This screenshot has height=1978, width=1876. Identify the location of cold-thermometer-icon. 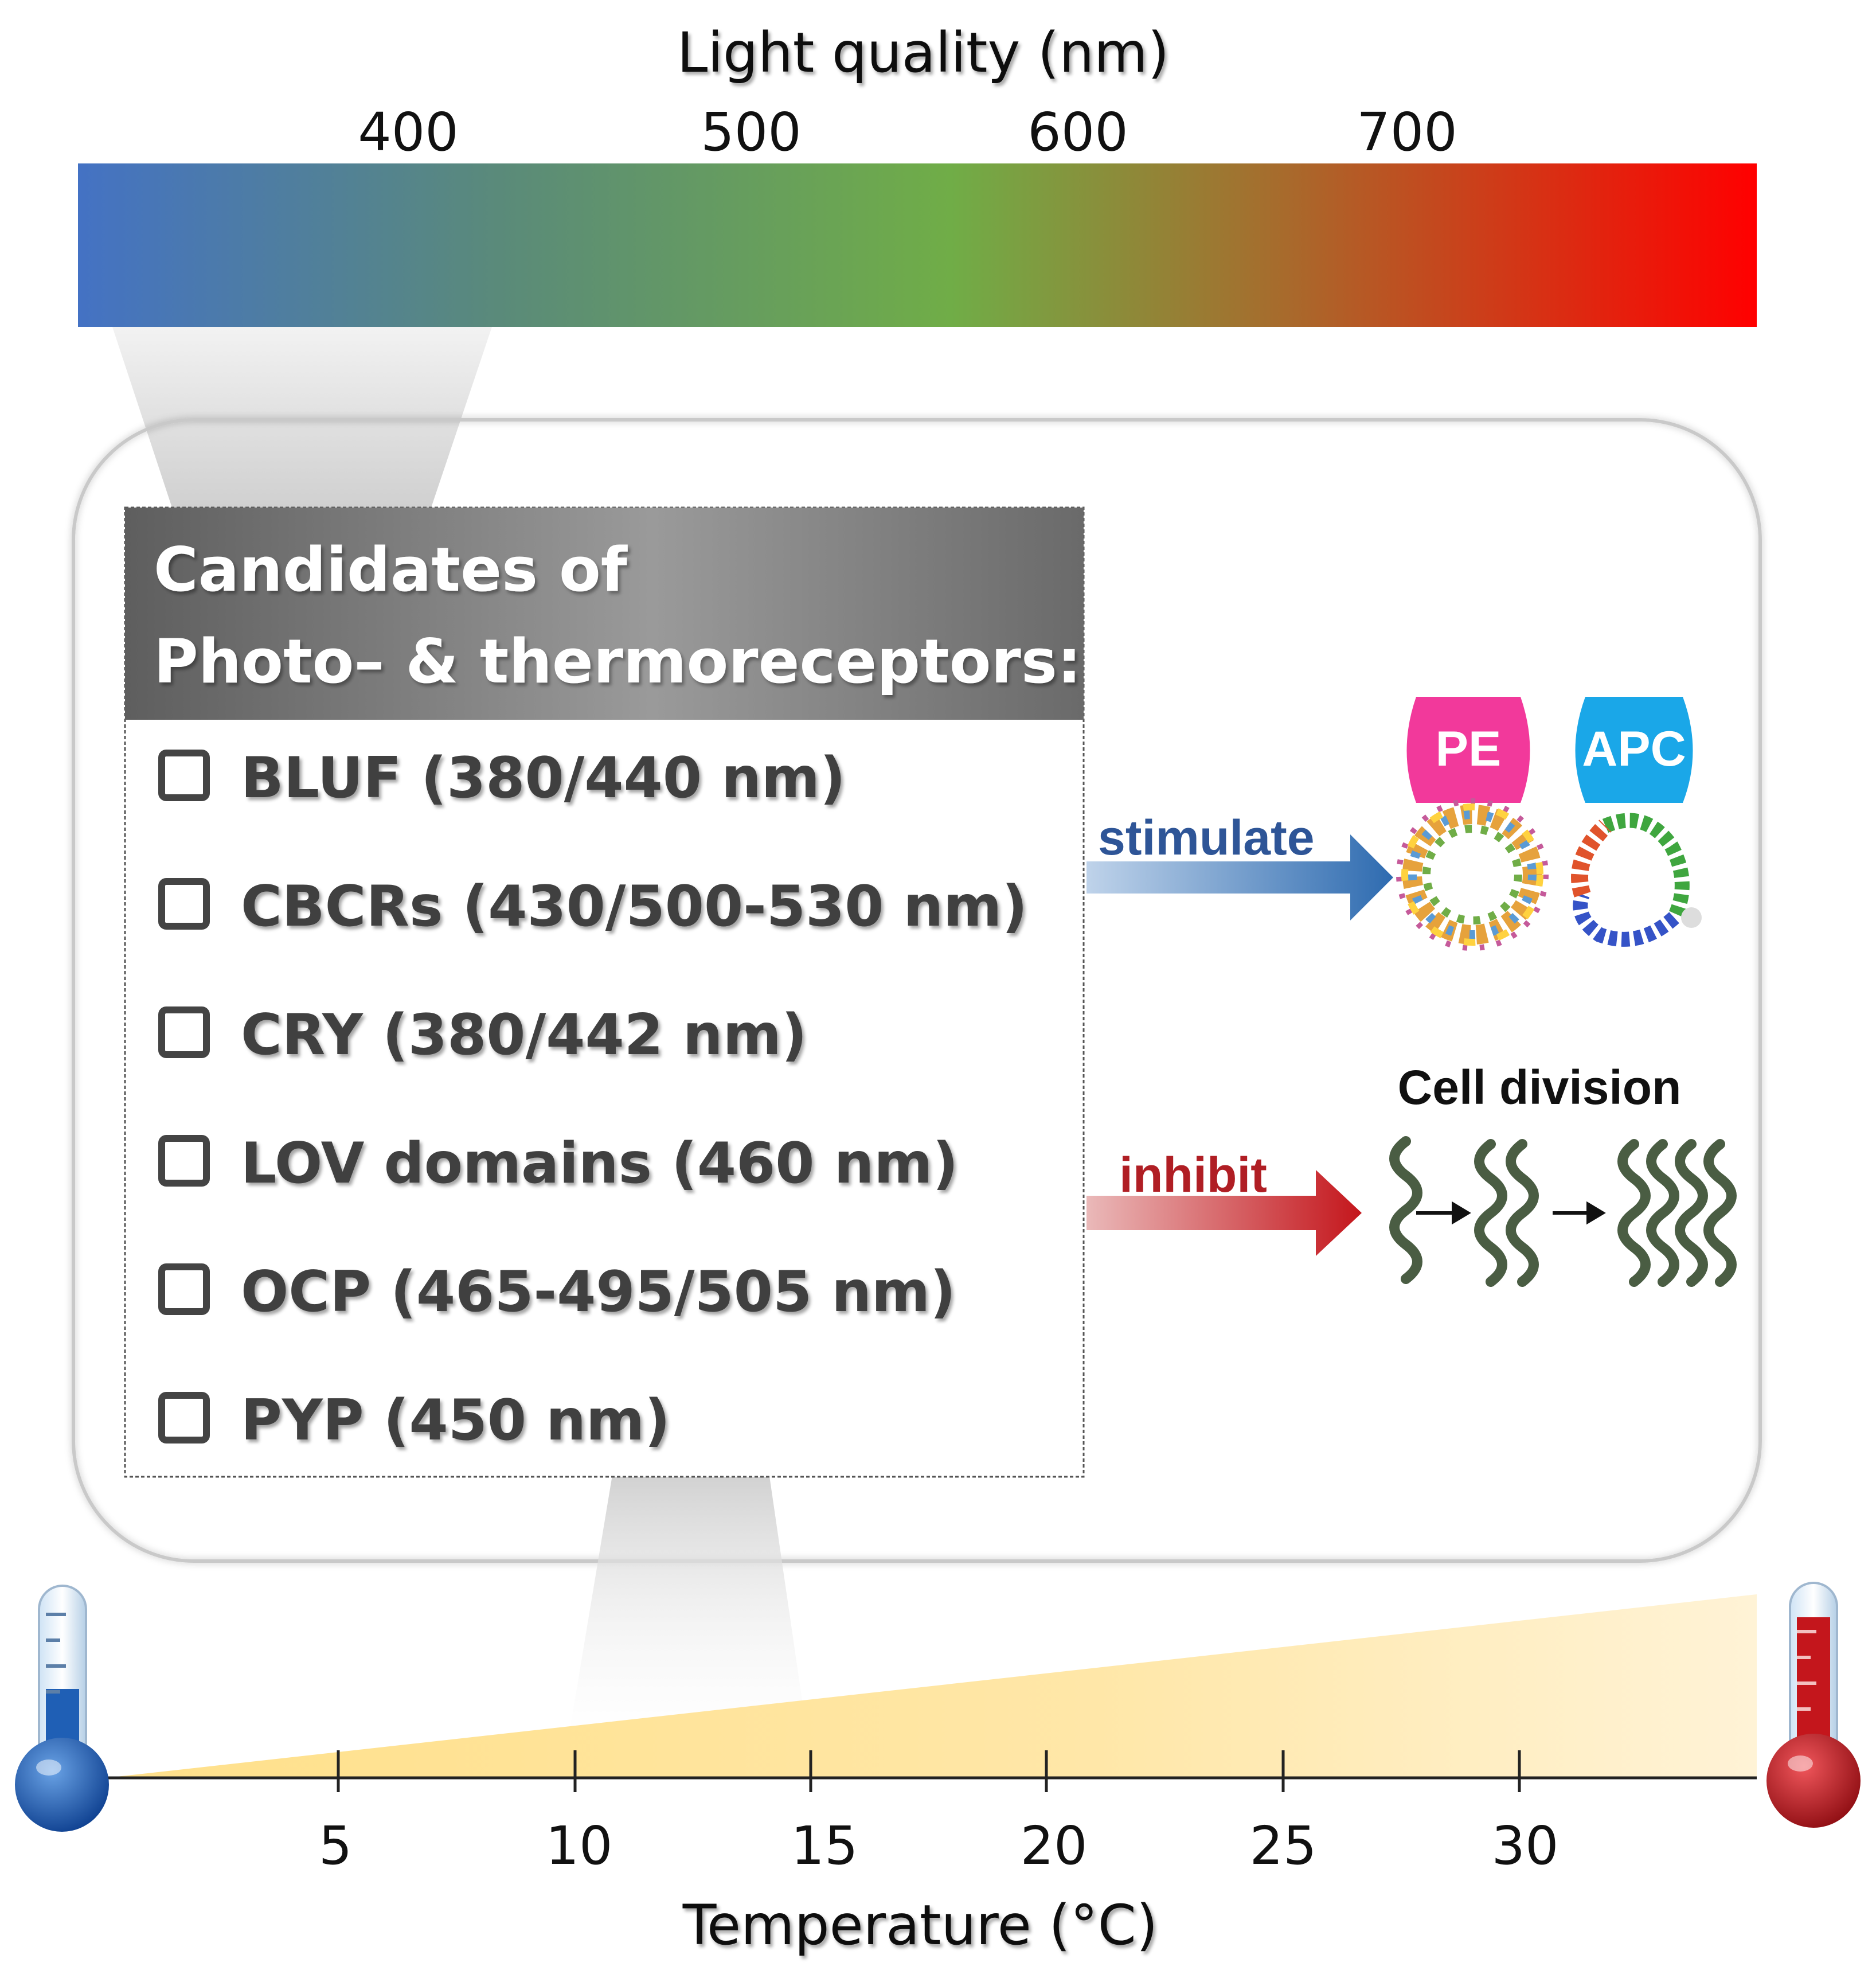
(62, 1708).